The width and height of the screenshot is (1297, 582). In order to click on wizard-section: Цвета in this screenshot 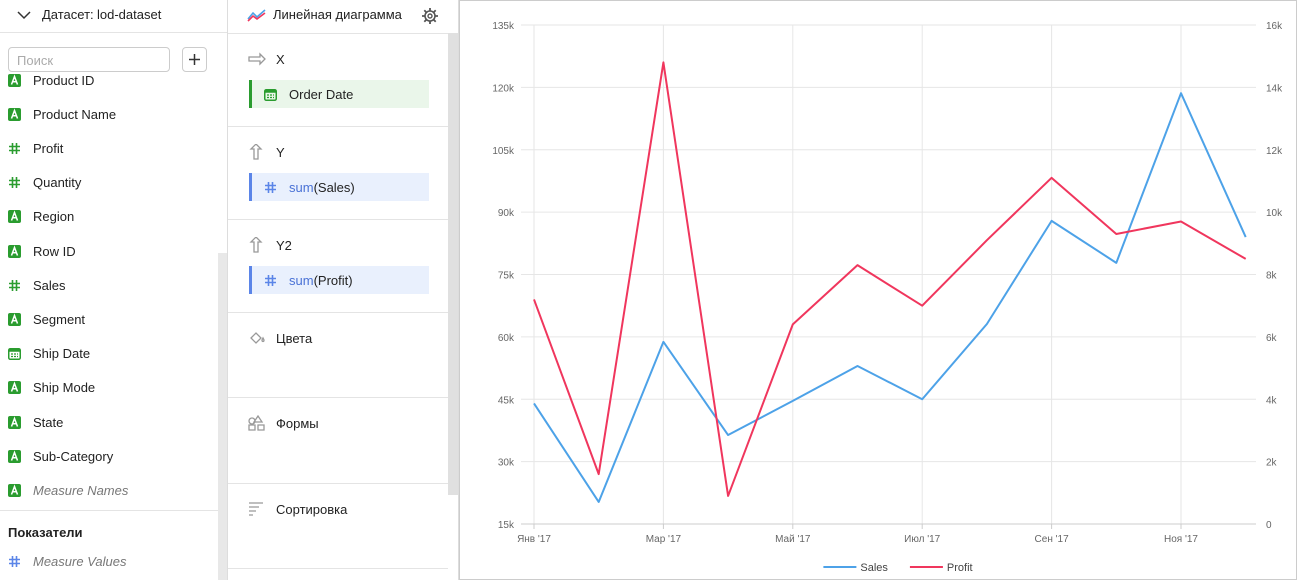, I will do `click(338, 355)`.